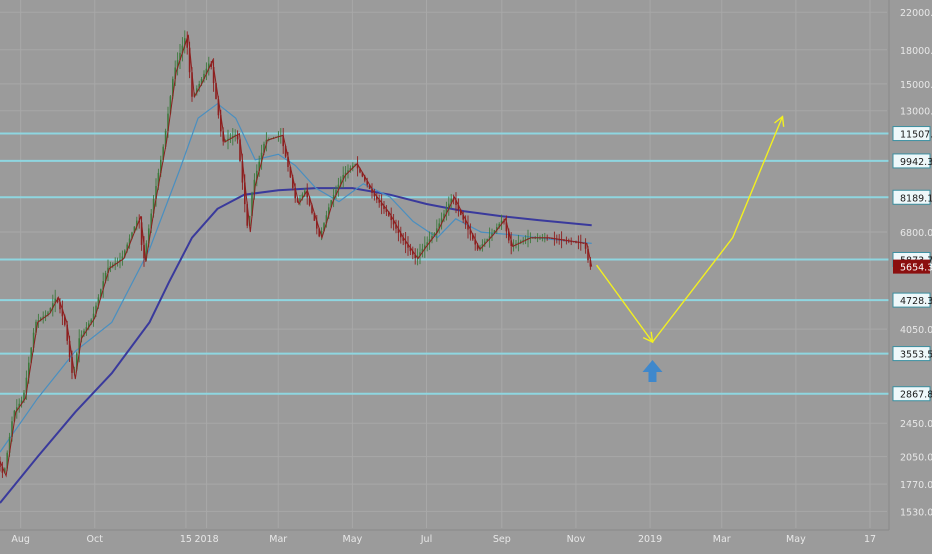  Describe the element at coordinates (502, 539) in the screenshot. I see `x-tick-label: Sep` at that location.